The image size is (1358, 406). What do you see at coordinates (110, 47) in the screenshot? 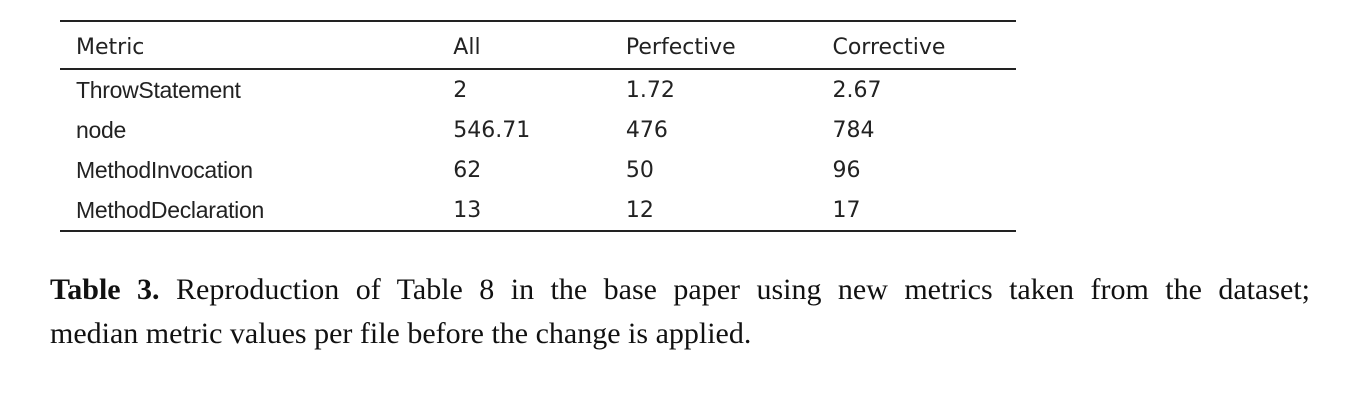
I see `header-metric: Metric` at bounding box center [110, 47].